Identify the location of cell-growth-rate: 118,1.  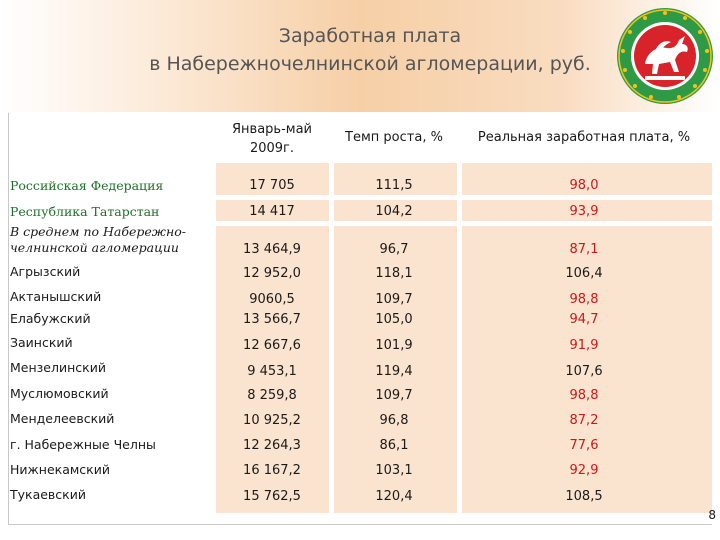
(394, 273).